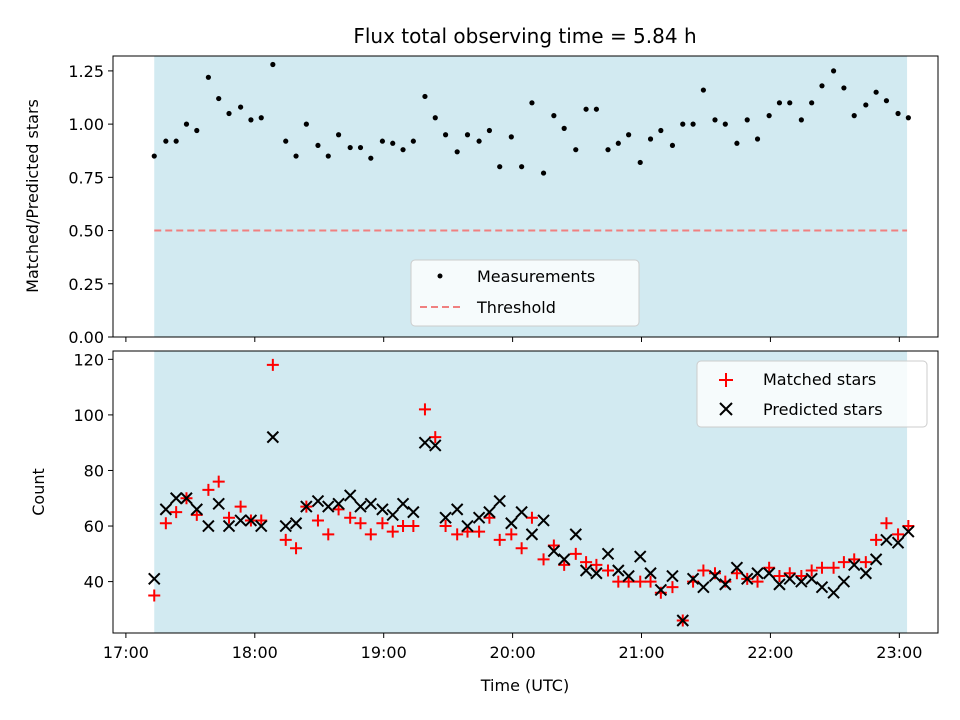 This screenshot has width=960, height=720. I want to click on x-tick-label: 22:00, so click(770, 652).